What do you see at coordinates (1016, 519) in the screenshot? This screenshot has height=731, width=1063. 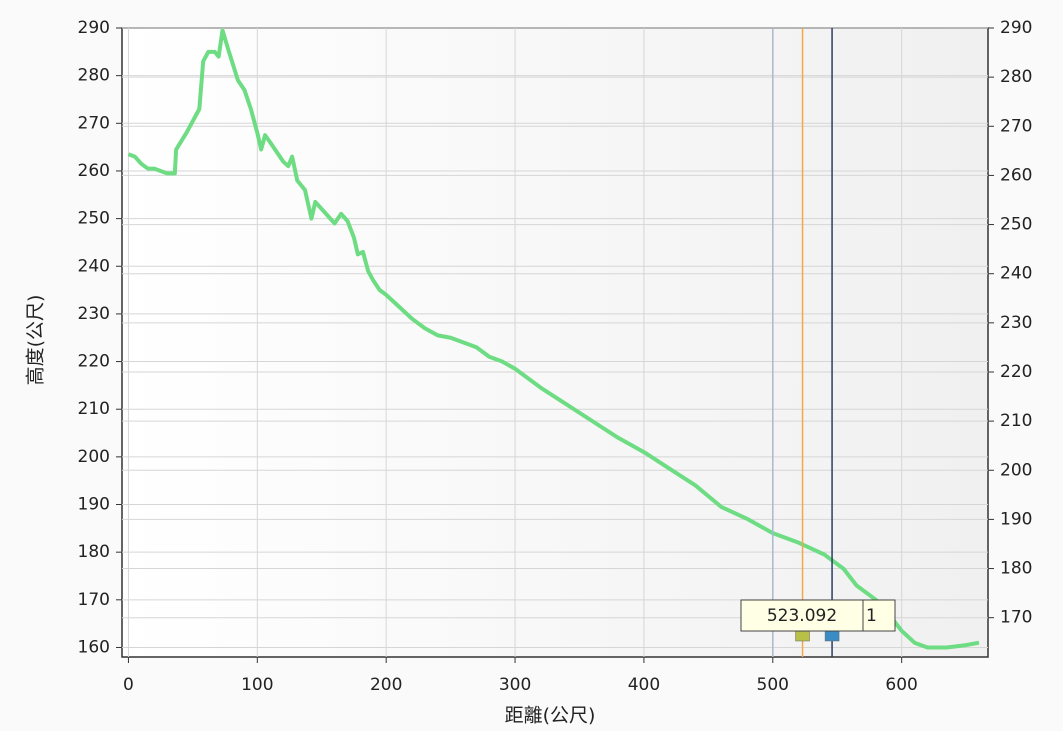 I see `y2-tick-label: 190` at bounding box center [1016, 519].